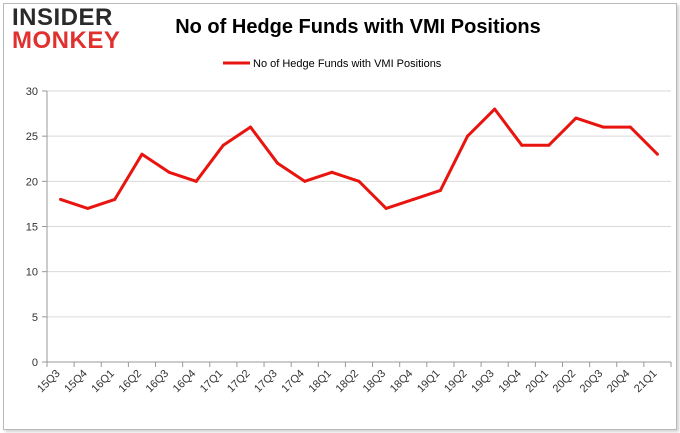 This screenshot has height=433, width=680. I want to click on x-tick-label: 19Q4, so click(510, 382).